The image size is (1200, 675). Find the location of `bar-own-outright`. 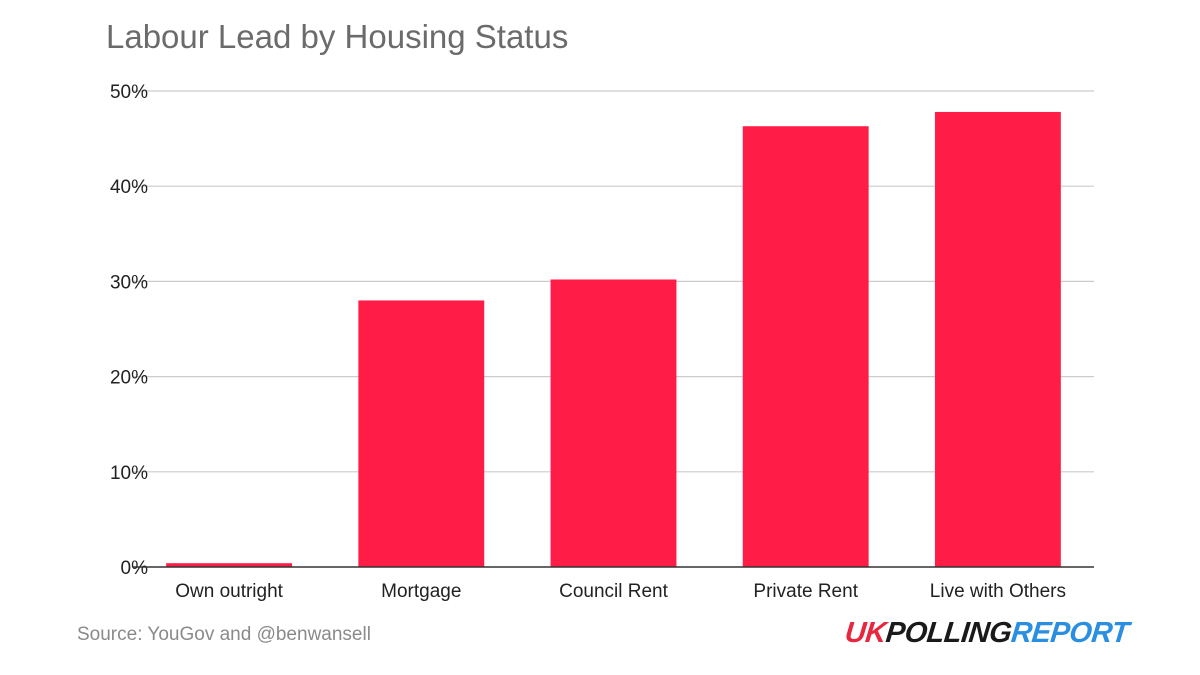

bar-own-outright is located at coordinates (229, 565).